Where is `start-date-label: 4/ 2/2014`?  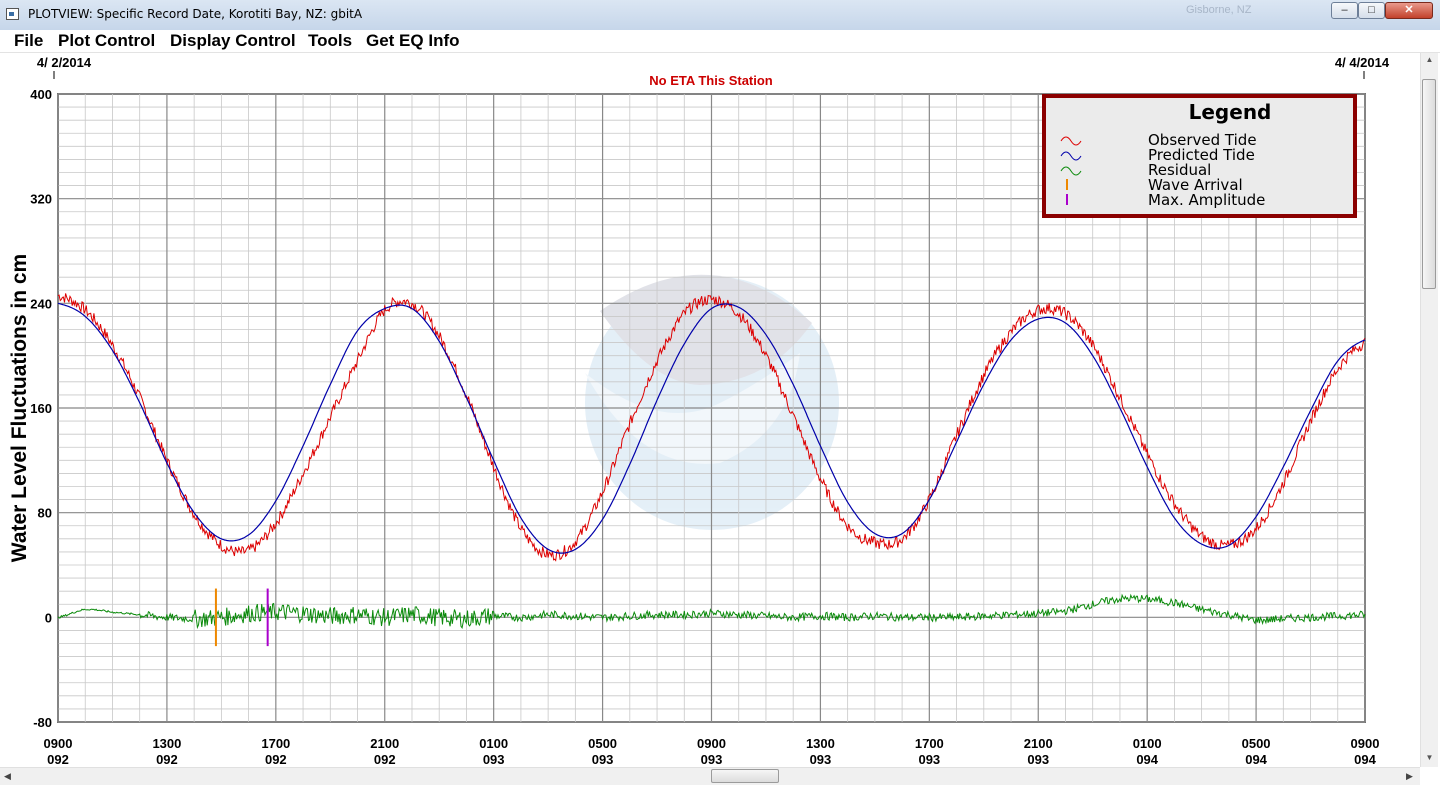 start-date-label: 4/ 2/2014 is located at coordinates (64, 62).